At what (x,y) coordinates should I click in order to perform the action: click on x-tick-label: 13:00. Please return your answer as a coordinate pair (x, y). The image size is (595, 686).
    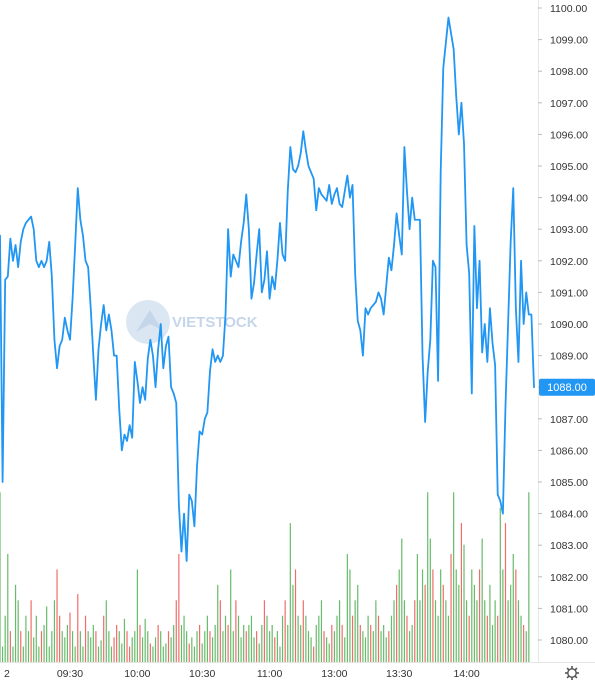
    Looking at the image, I should click on (334, 674).